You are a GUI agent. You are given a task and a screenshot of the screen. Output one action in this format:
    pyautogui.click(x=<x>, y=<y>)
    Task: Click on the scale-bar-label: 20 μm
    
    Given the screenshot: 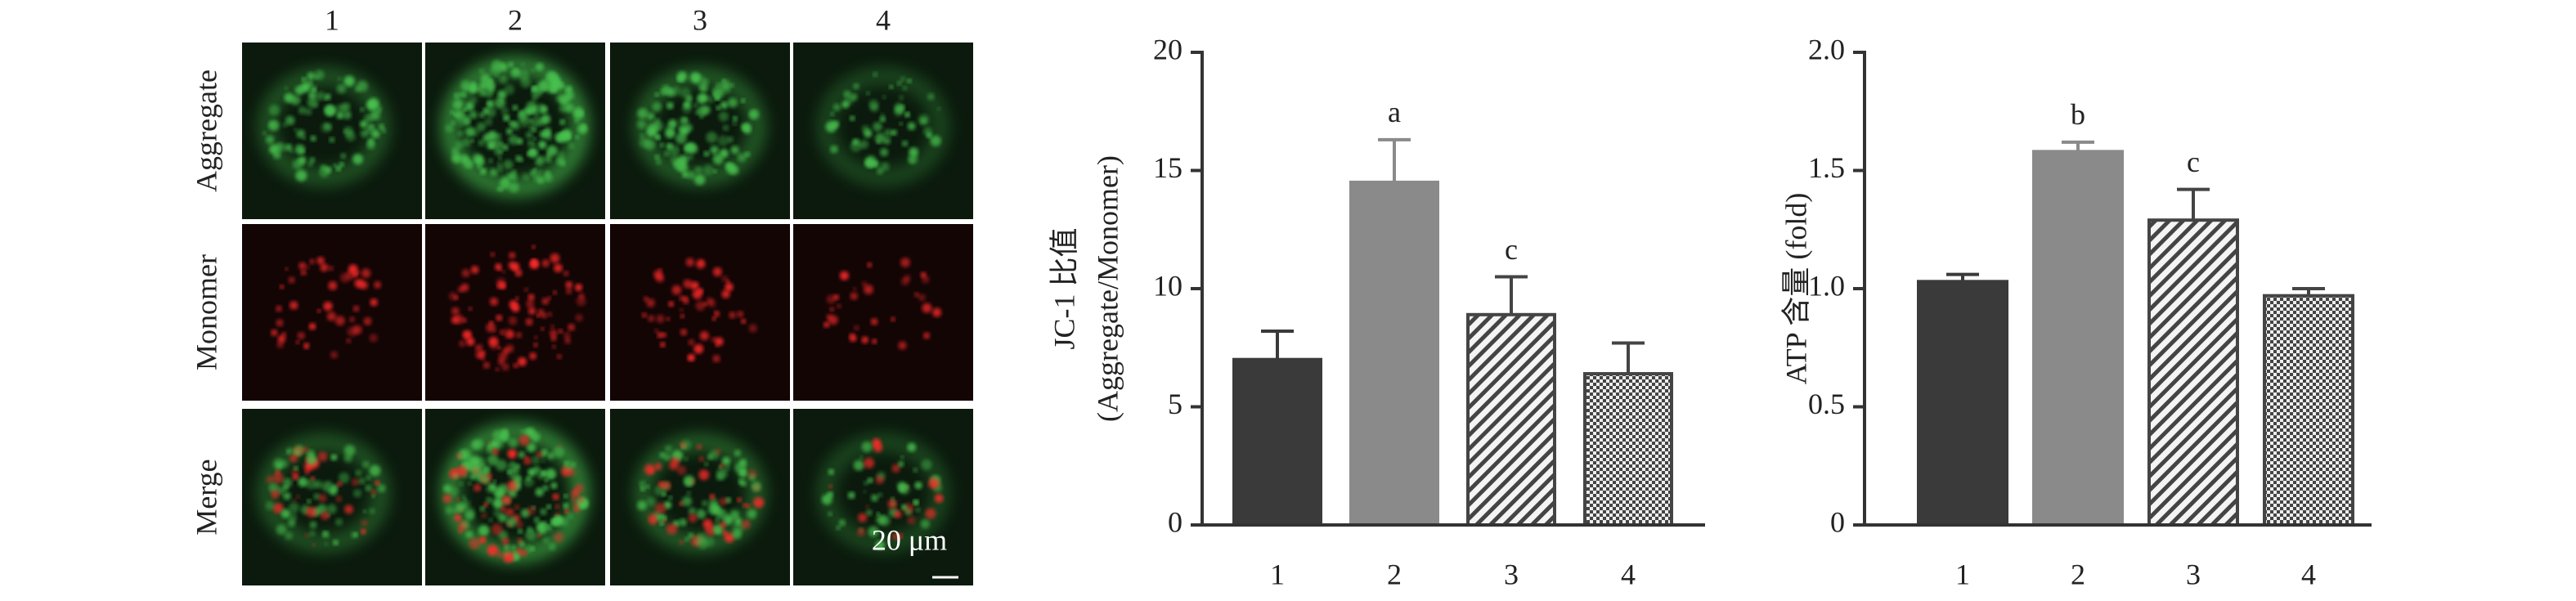 What is the action you would take?
    pyautogui.click(x=909, y=539)
    